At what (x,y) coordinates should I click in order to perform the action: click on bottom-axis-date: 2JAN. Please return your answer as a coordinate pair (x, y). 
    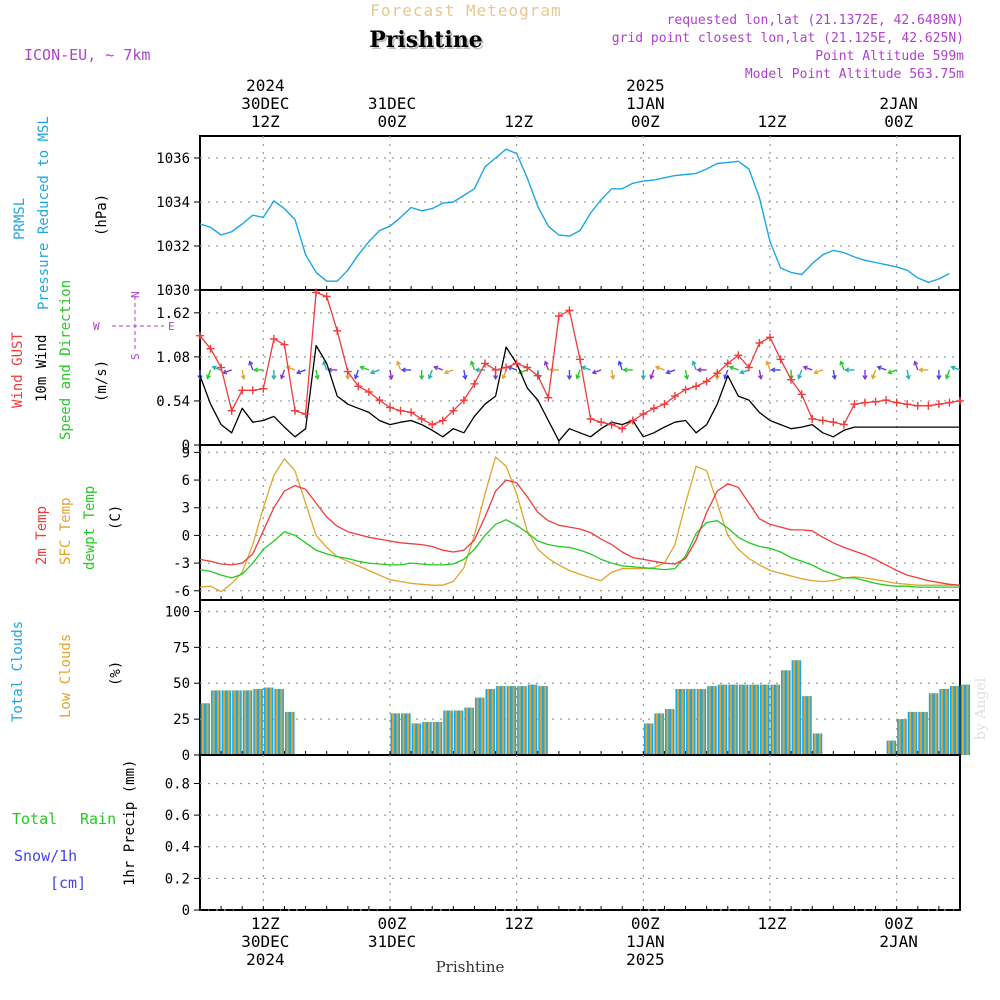
    Looking at the image, I should click on (898, 941).